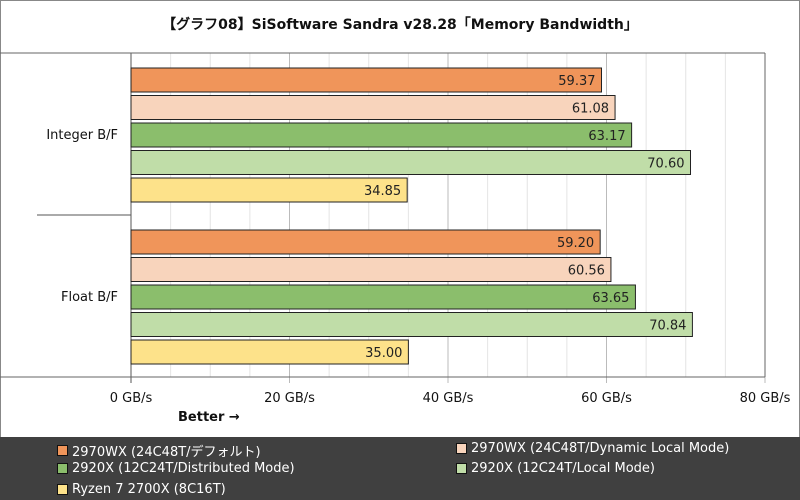 The height and width of the screenshot is (500, 800). What do you see at coordinates (383, 353) in the screenshot?
I see `data-label: 35.00` at bounding box center [383, 353].